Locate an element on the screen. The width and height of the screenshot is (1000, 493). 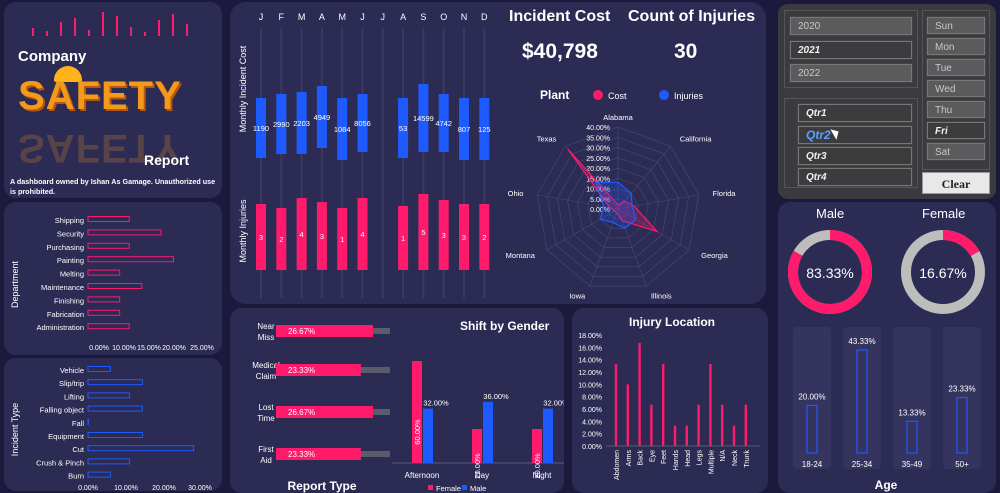
radar-axis-label: California is located at coordinates (696, 139).